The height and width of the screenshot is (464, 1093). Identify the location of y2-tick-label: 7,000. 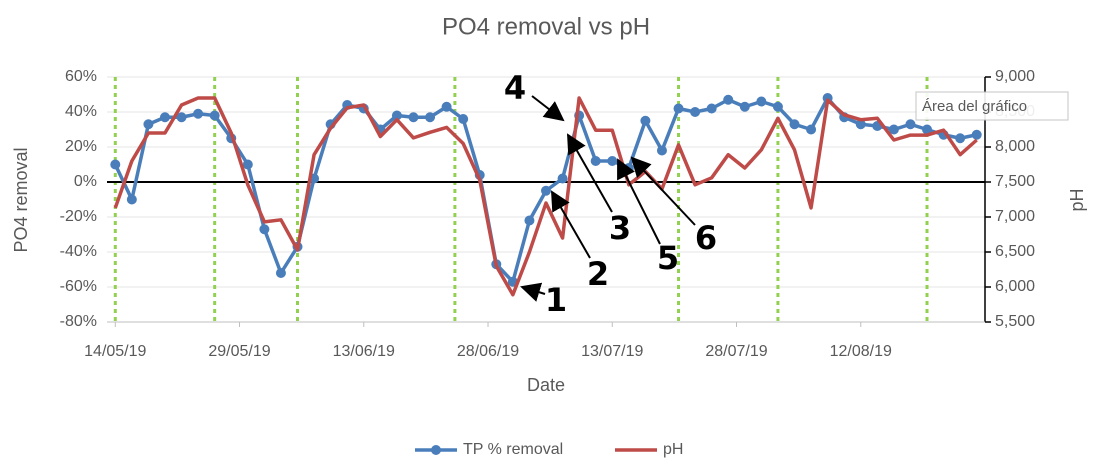
(1015, 216).